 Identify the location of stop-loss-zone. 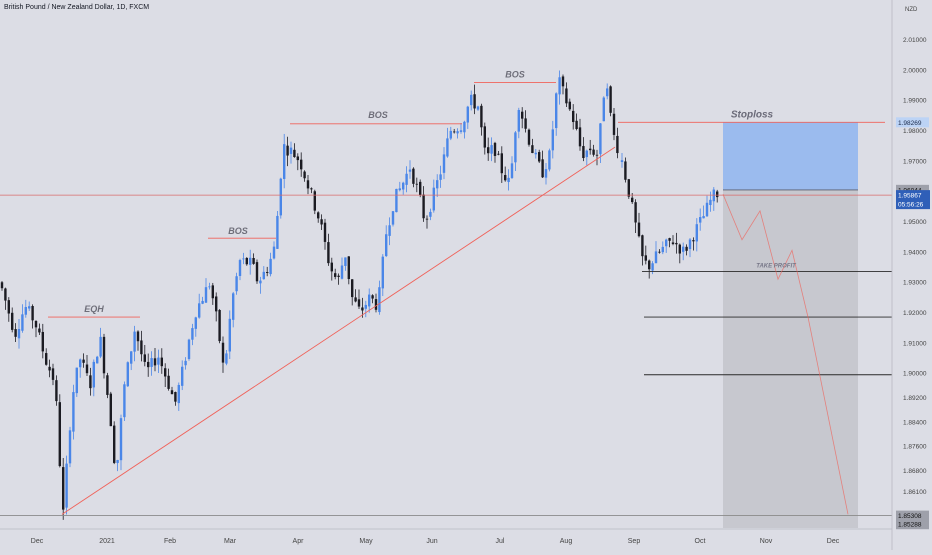
(790, 156).